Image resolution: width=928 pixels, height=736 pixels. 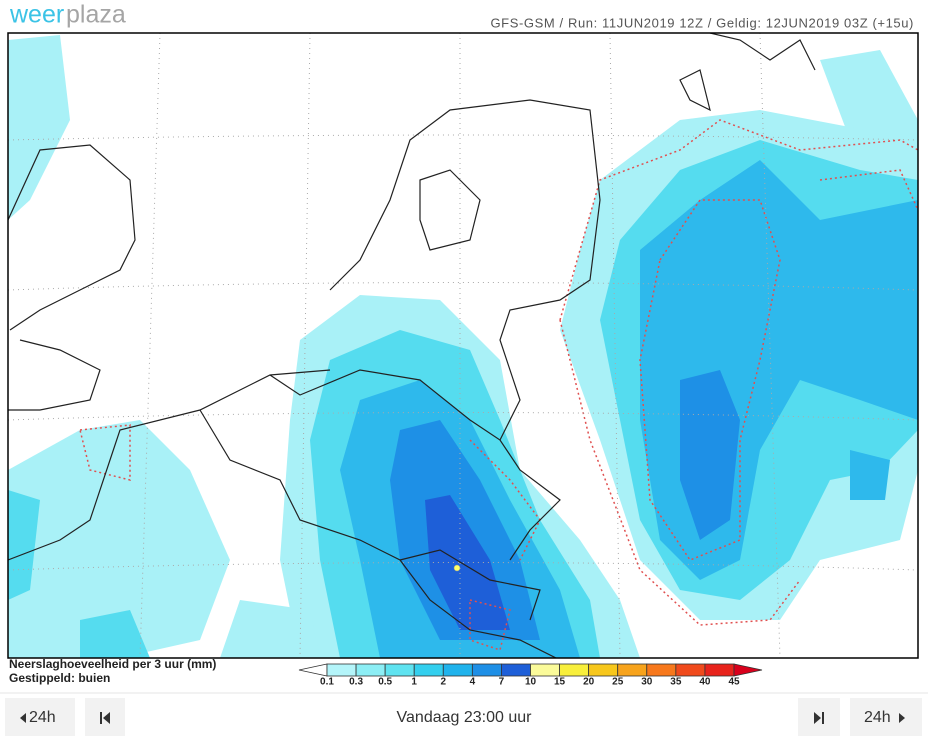 I want to click on back-label: 24h, so click(x=42, y=717).